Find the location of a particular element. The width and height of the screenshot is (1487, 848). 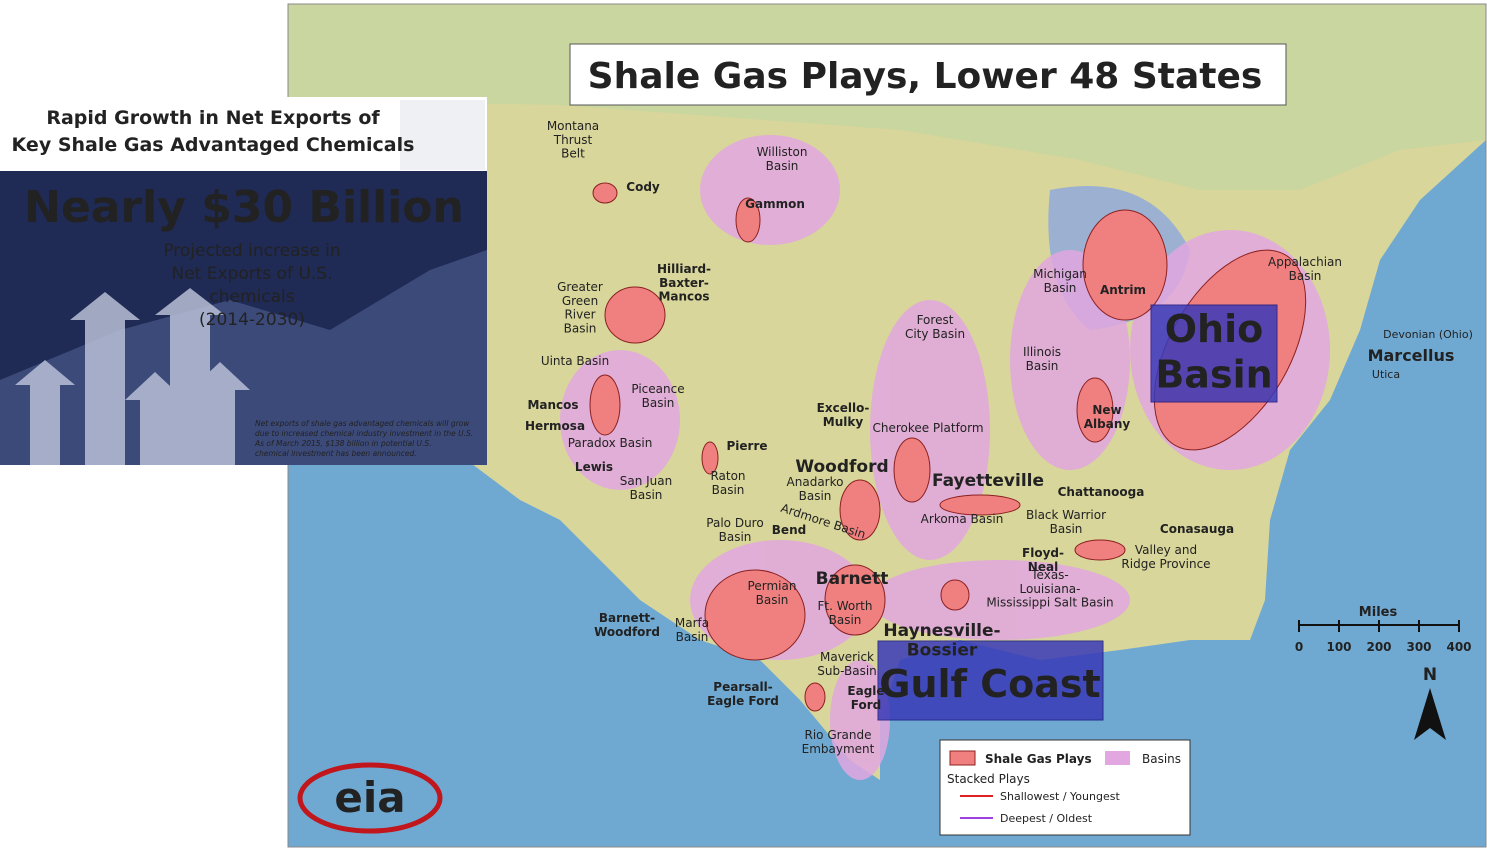

label-line: Embayment is located at coordinates (838, 749).